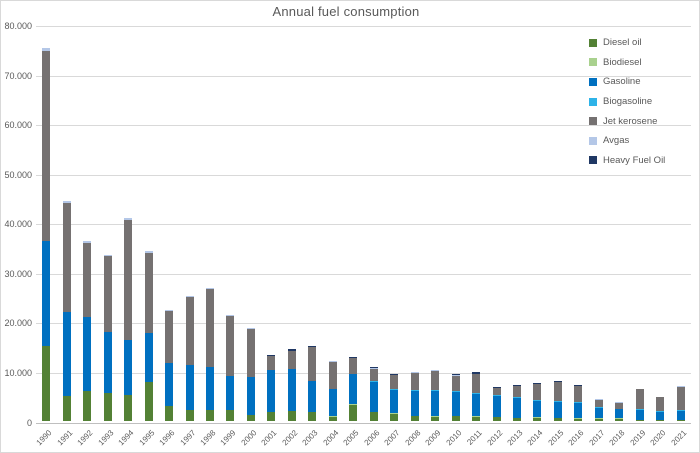  I want to click on bar-2020, so click(660, 408).